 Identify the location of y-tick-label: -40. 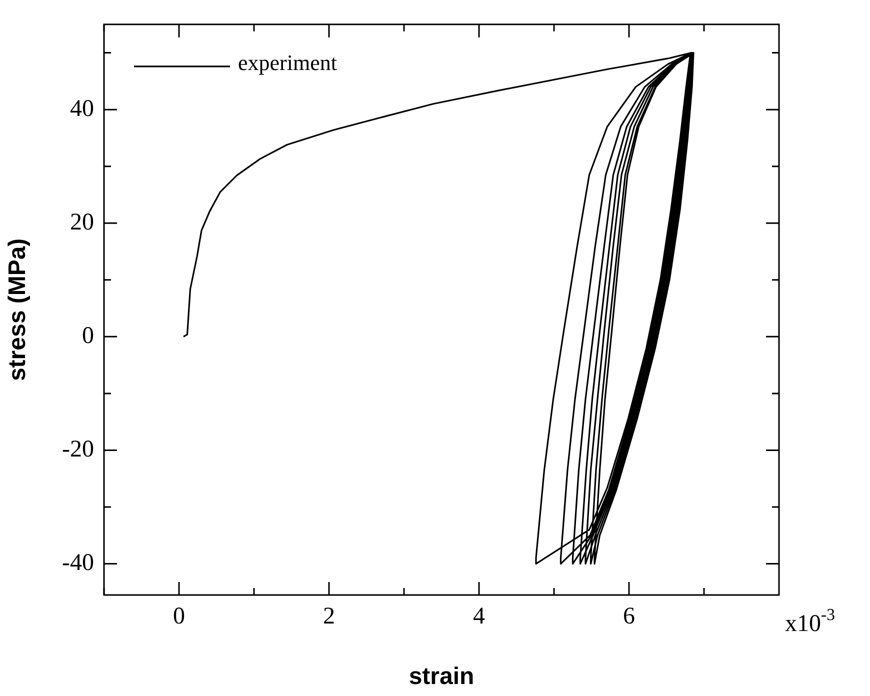
(78, 563).